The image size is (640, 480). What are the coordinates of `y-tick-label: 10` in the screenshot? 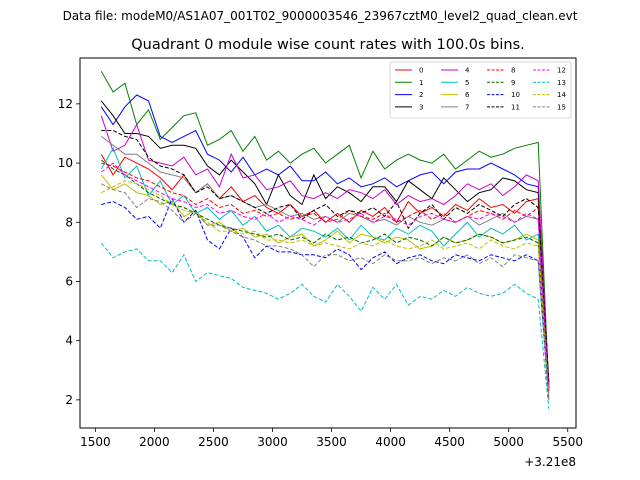 It's located at (65, 163).